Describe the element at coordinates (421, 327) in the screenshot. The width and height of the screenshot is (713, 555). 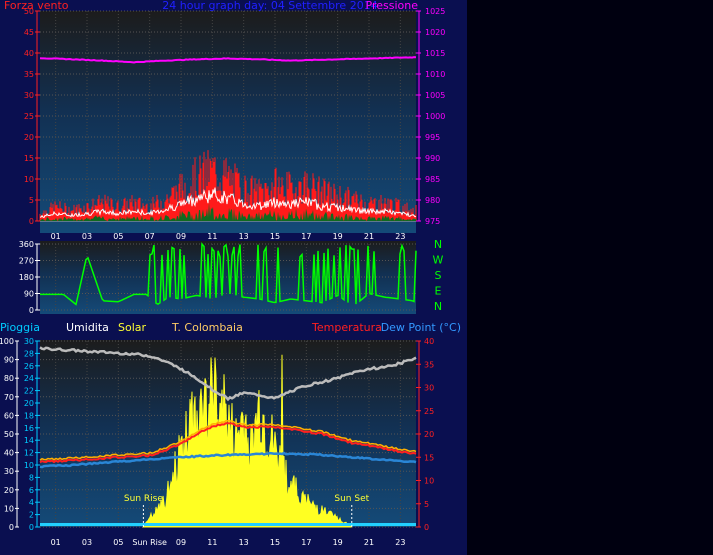
I see `dewpoint-legend-label: Dew Point (°C)` at that location.